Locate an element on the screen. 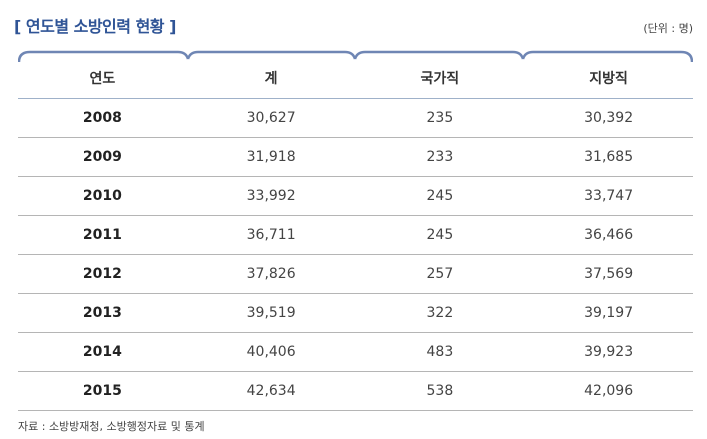  cell-local: 39,923 is located at coordinates (608, 352).